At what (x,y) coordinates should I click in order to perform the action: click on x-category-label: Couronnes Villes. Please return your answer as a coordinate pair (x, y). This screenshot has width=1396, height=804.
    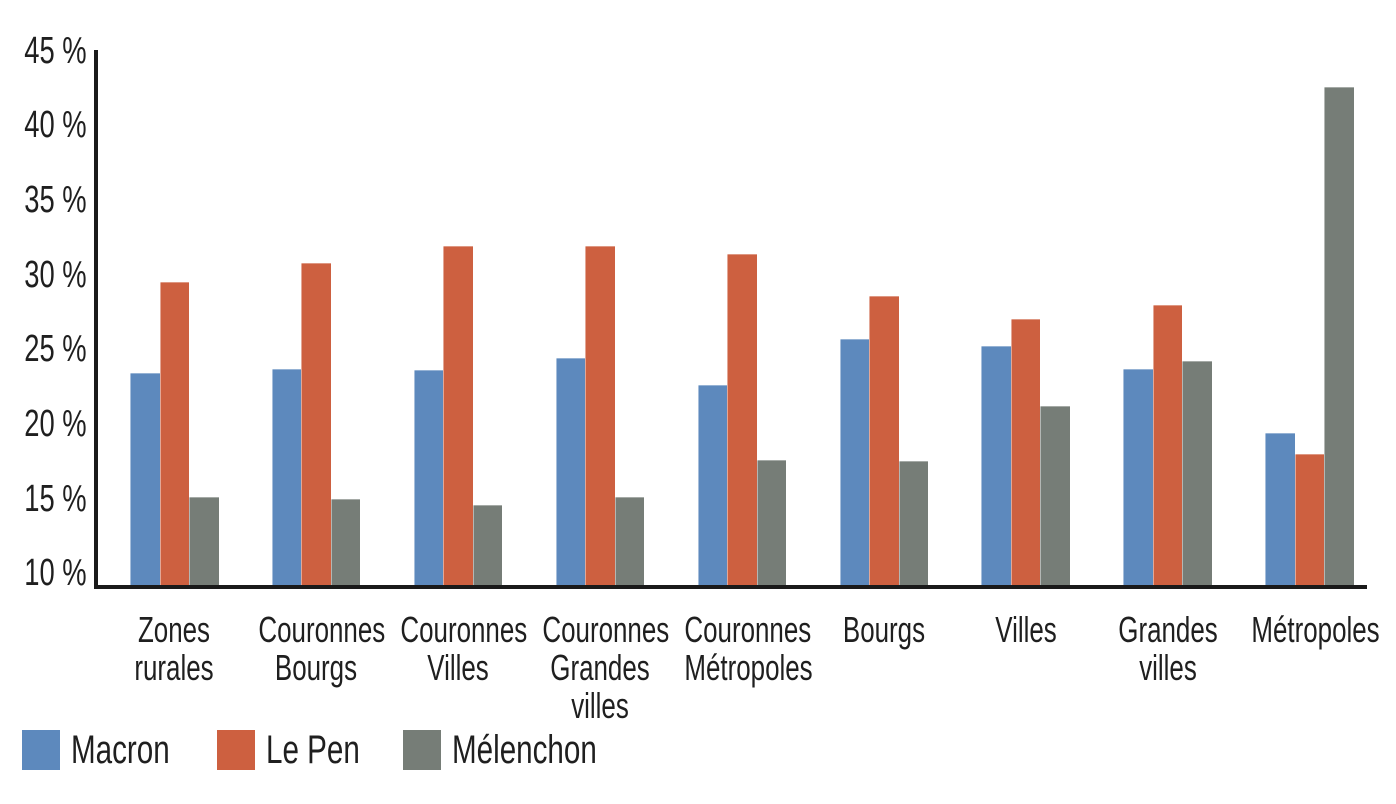
    Looking at the image, I should click on (464, 648).